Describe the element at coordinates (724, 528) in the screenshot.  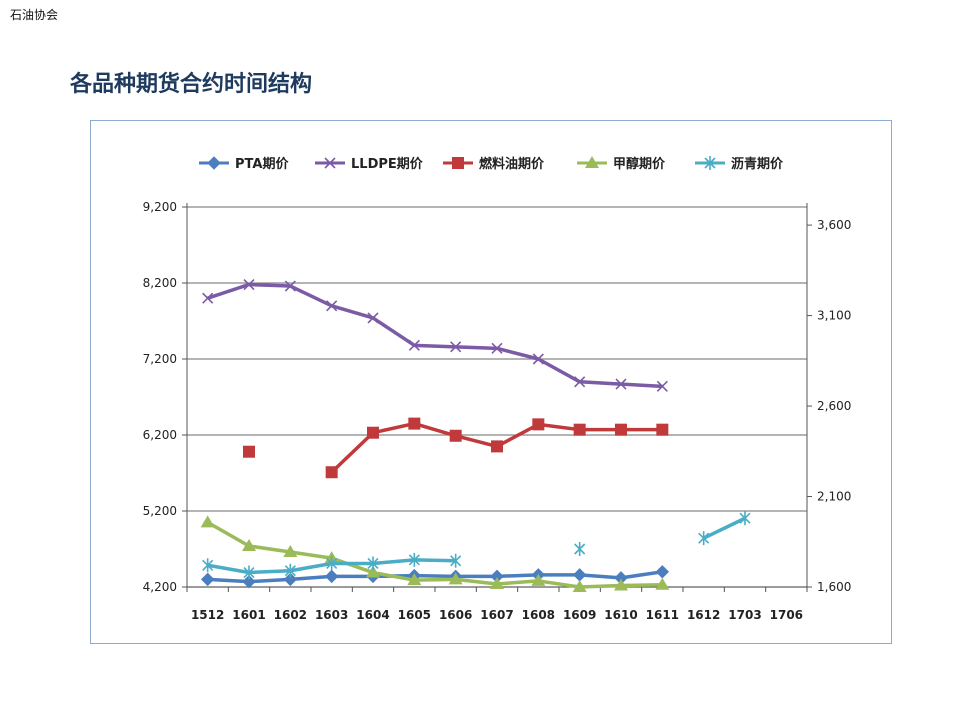
I see `series-line-asphalt` at that location.